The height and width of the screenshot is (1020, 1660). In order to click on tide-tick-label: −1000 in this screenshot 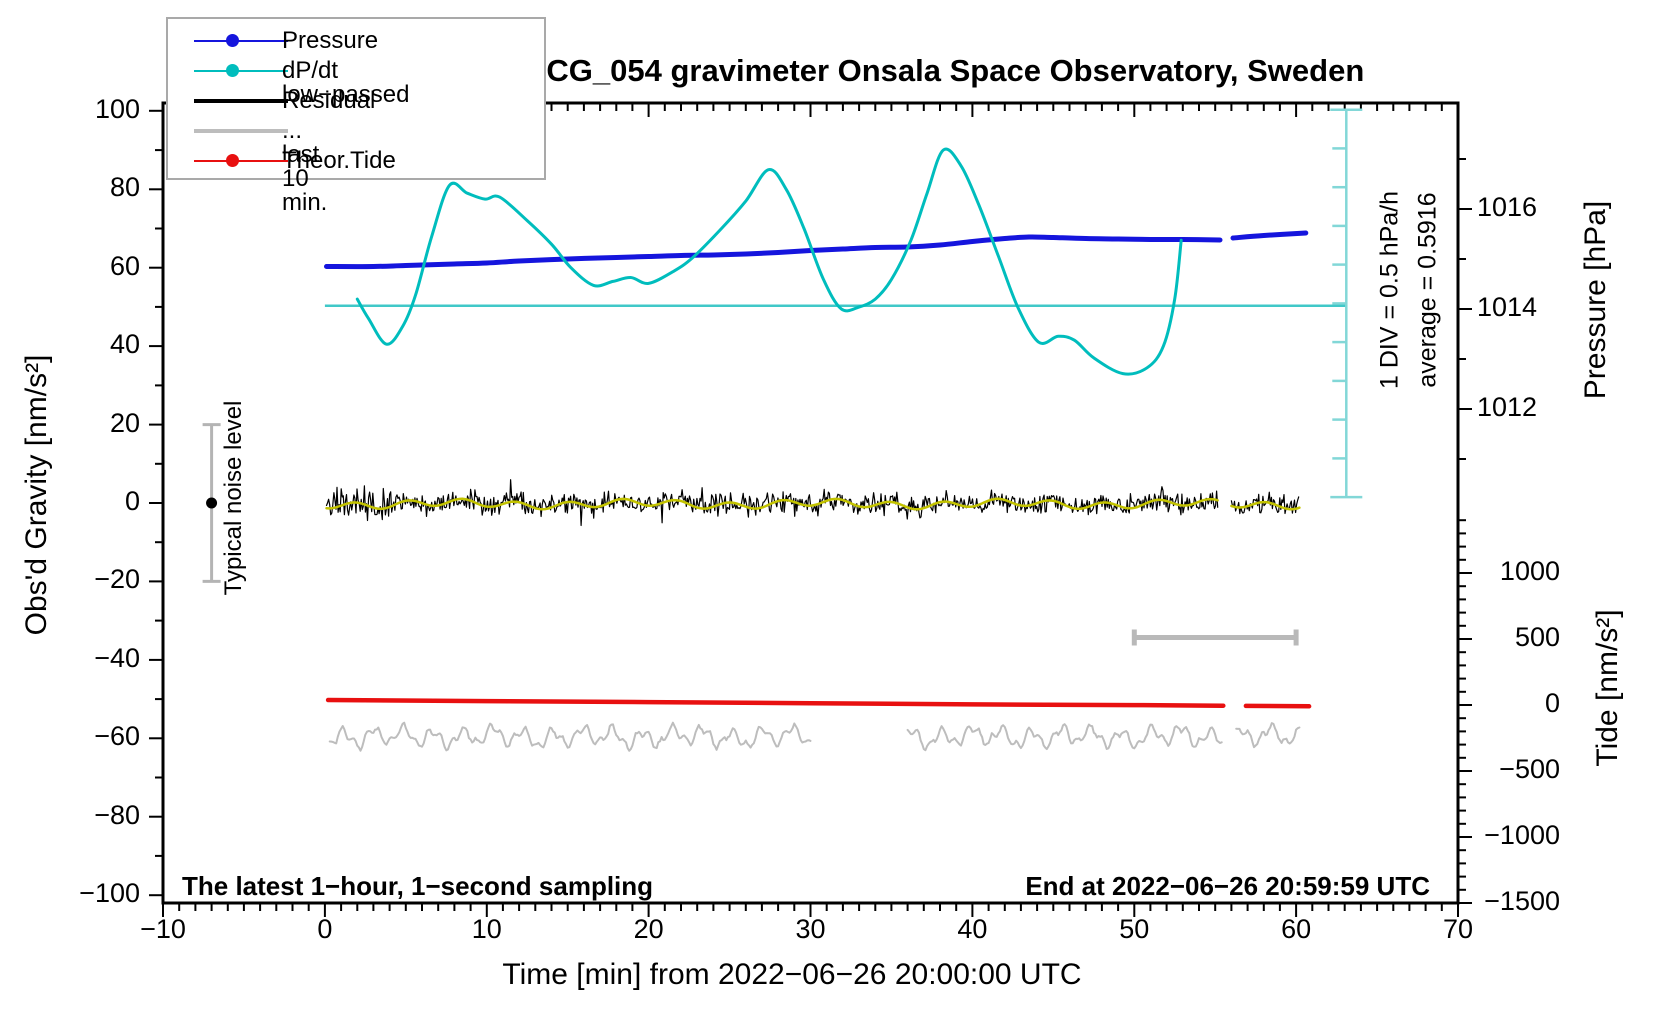, I will do `click(1522, 835)`.